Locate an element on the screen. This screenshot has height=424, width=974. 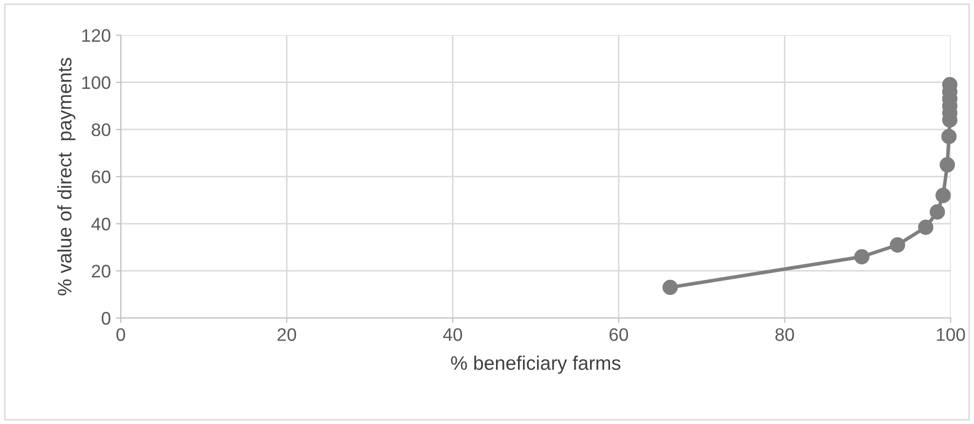
x-tick-label: 60 is located at coordinates (619, 334).